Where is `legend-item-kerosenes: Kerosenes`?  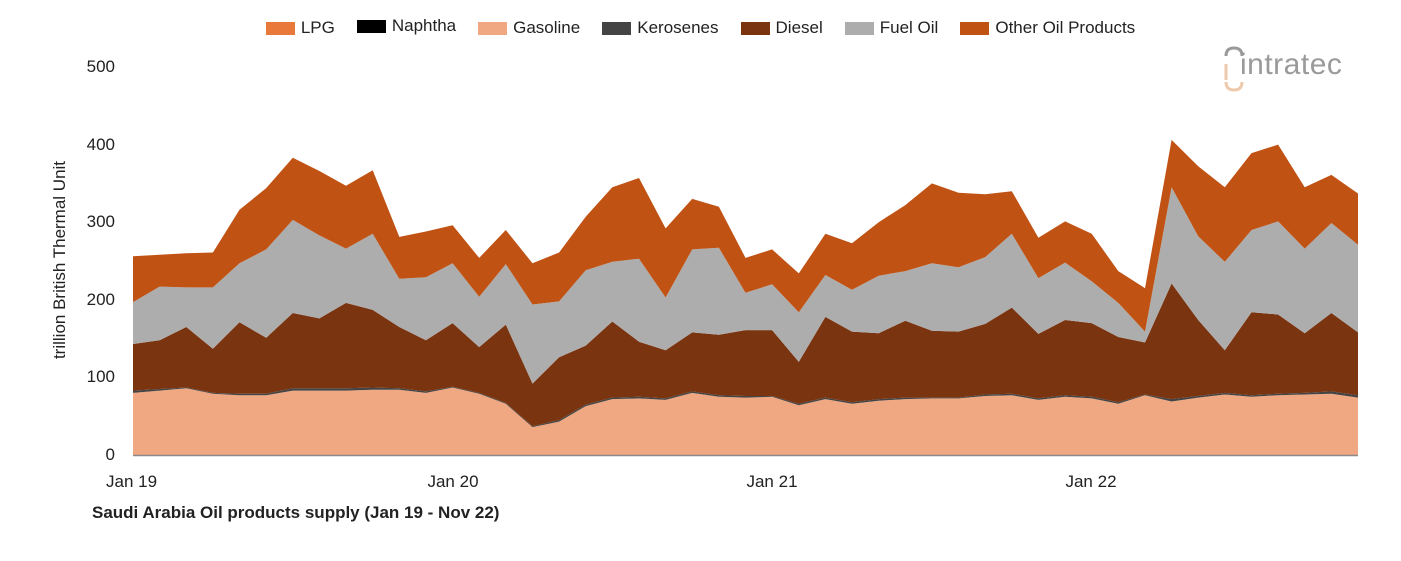
legend-item-kerosenes: Kerosenes is located at coordinates (660, 28).